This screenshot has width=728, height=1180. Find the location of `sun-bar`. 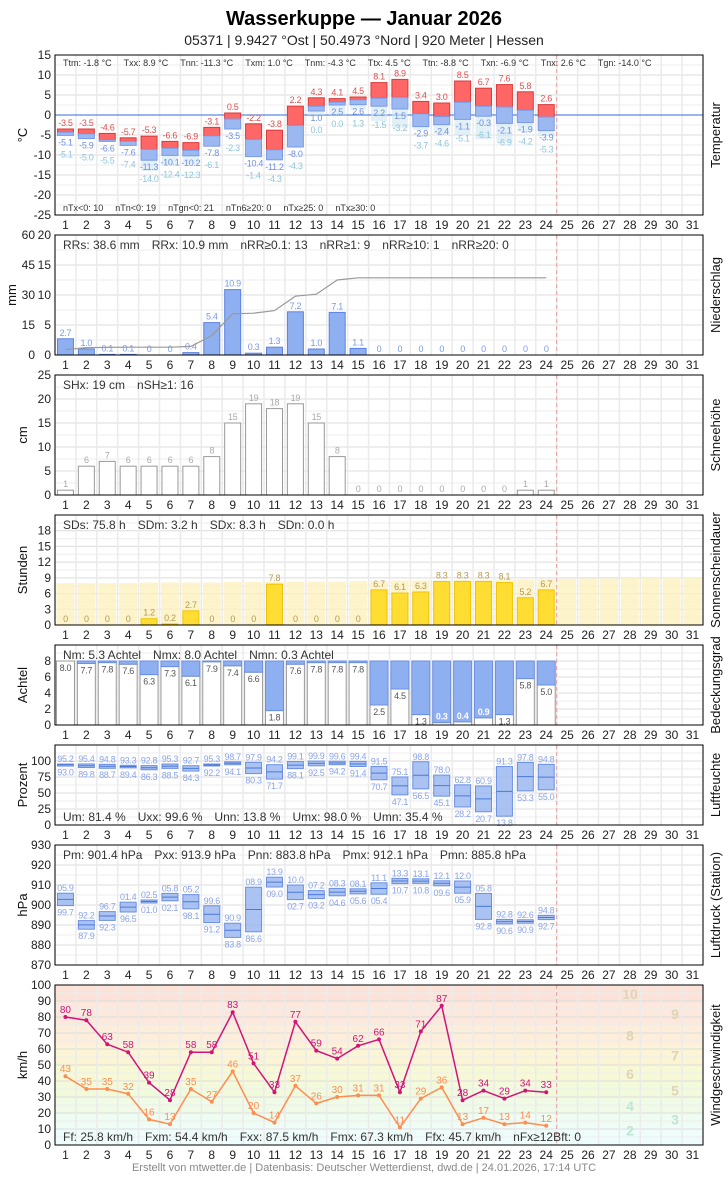

sun-bar is located at coordinates (525, 611).